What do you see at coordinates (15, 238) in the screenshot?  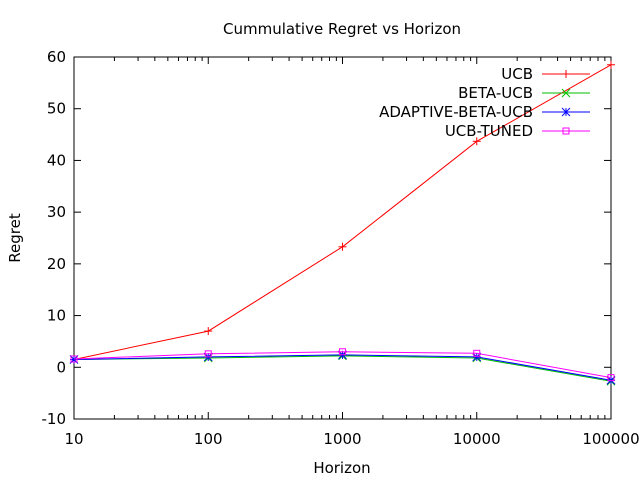 I see `y-axis-label: Regret` at bounding box center [15, 238].